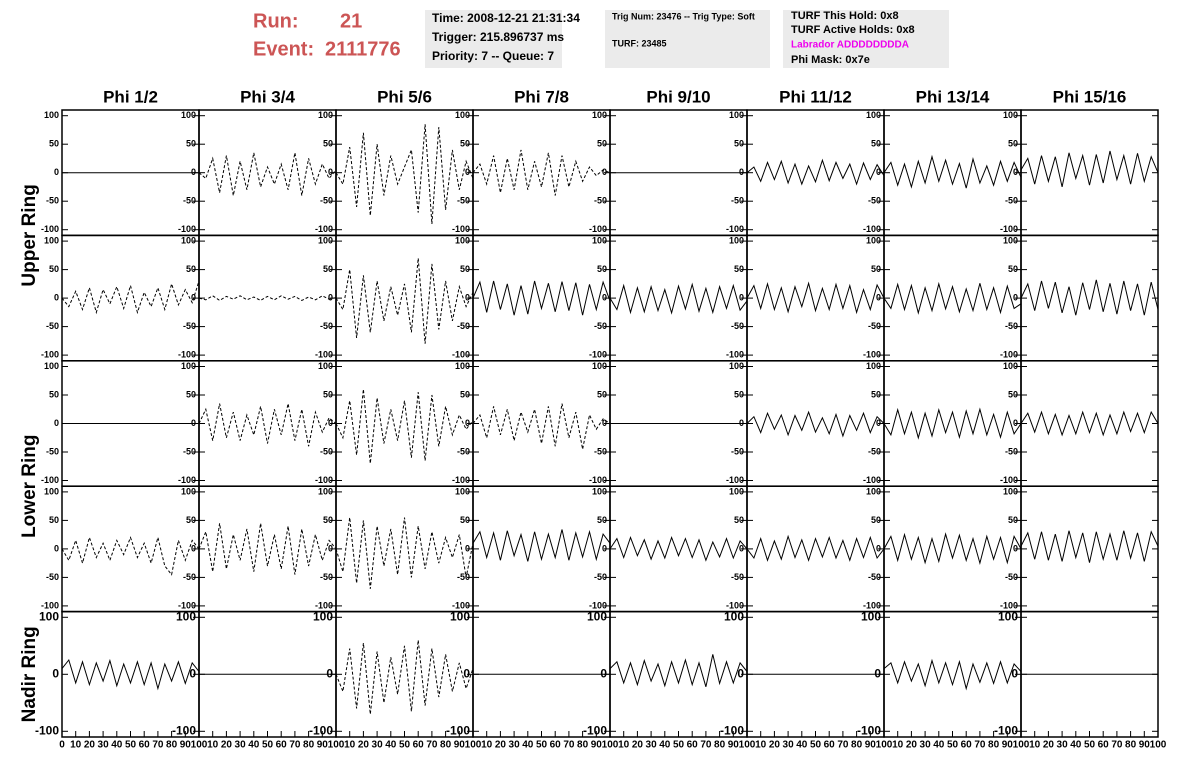 This screenshot has height=772, width=1196. I want to click on x-tick-label: 80, so click(309, 745).